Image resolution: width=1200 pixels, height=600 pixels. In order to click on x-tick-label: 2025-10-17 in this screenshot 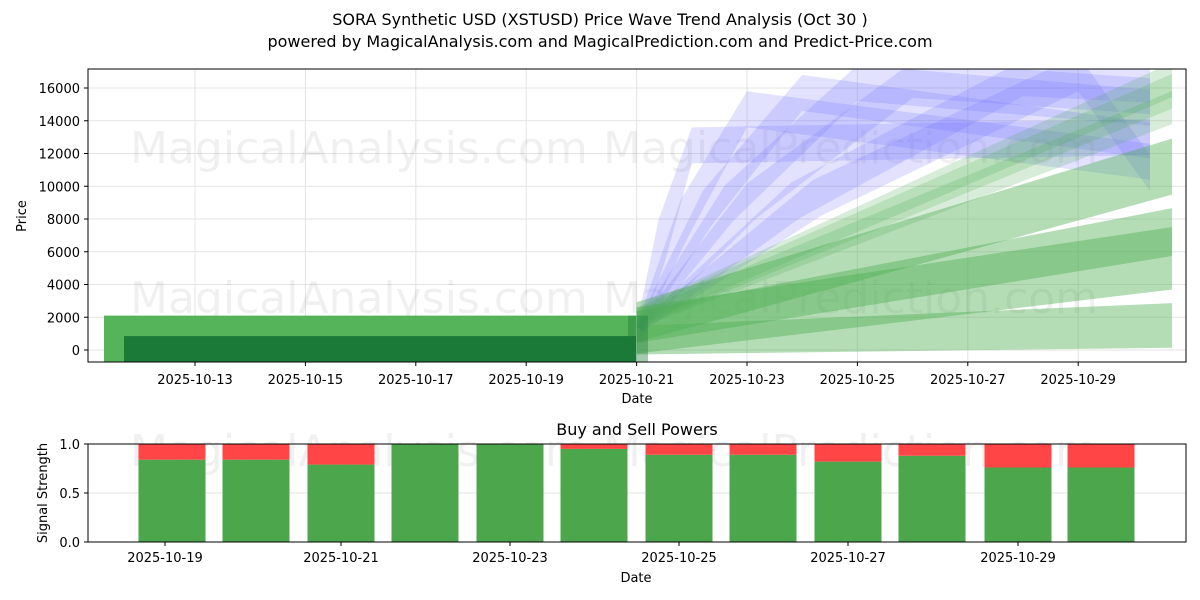, I will do `click(416, 380)`.